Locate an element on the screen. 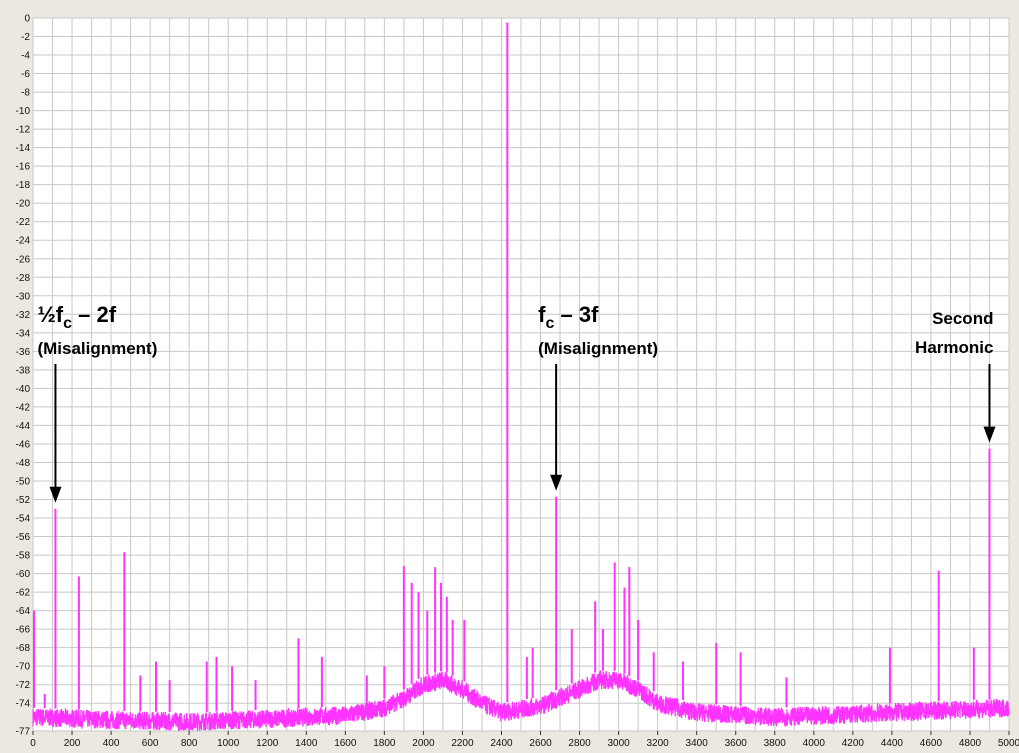 This screenshot has height=753, width=1019. y-tick-label: -8 is located at coordinates (25, 93).